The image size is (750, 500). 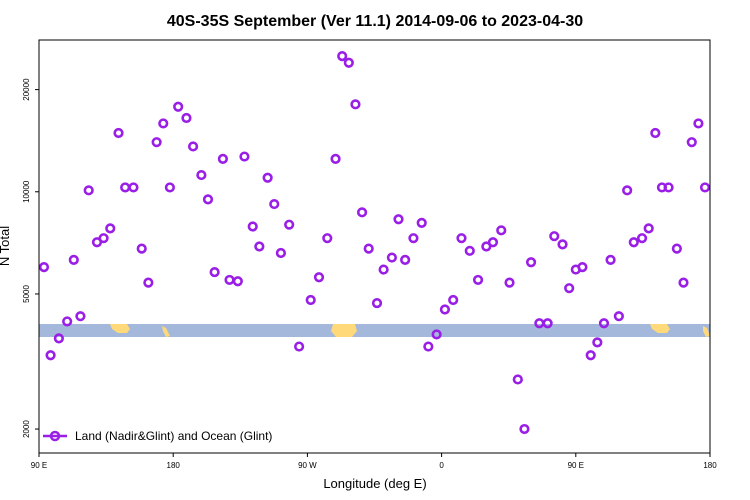 What do you see at coordinates (26, 191) in the screenshot?
I see `y-tick-label-2: 10000` at bounding box center [26, 191].